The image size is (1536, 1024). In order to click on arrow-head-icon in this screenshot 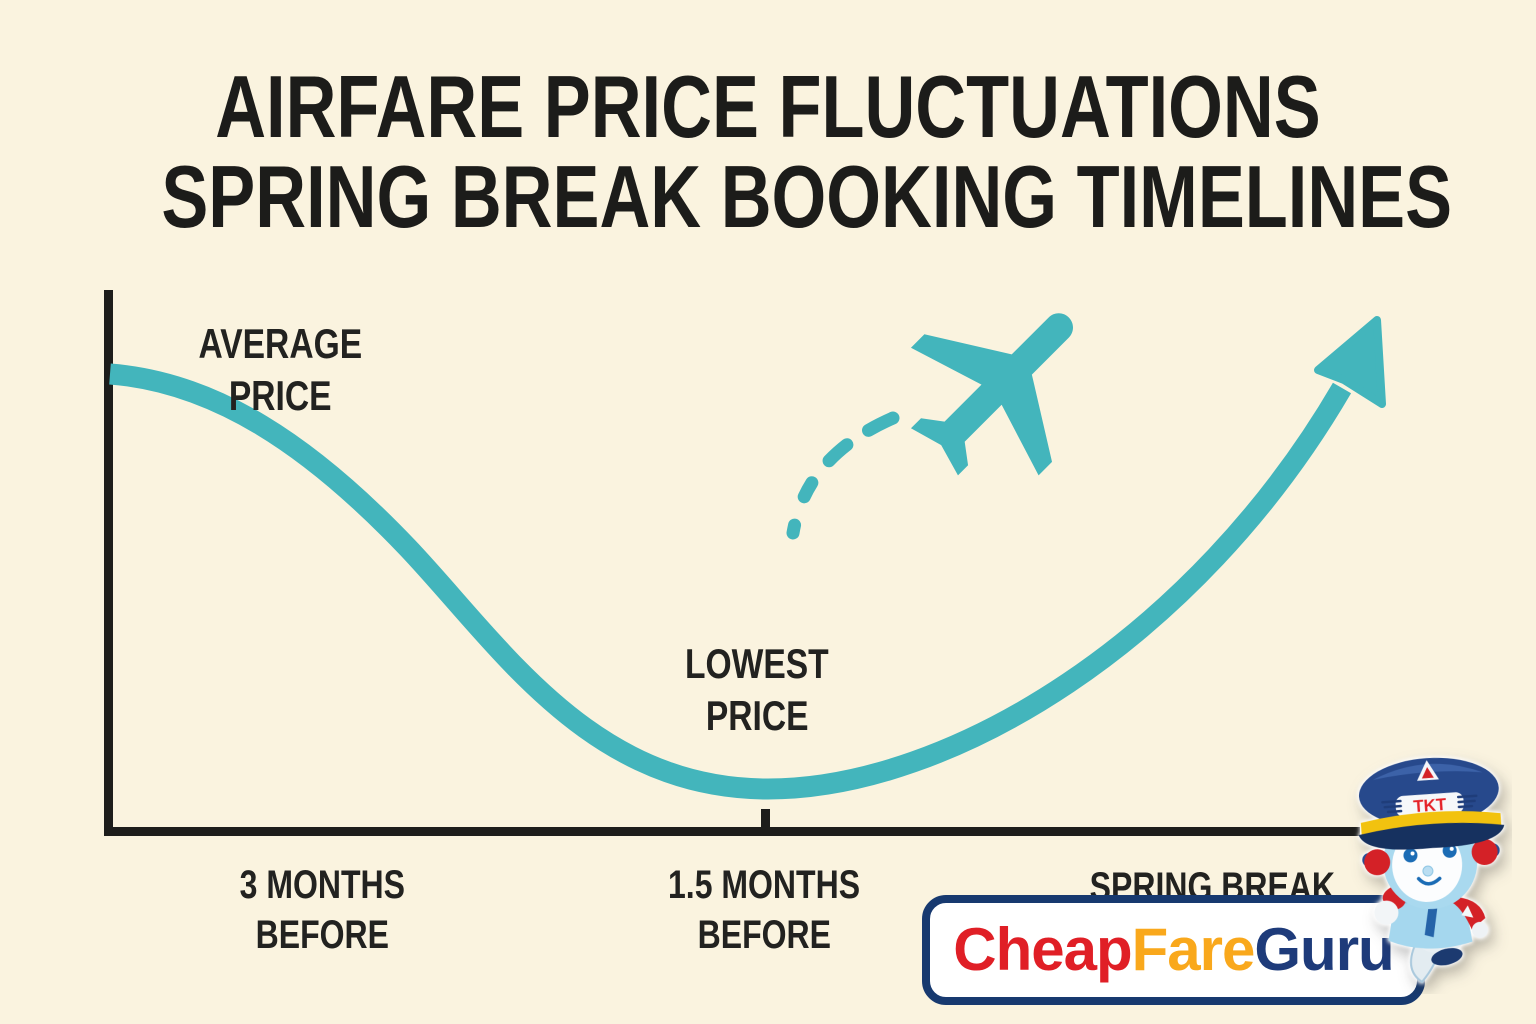, I will do `click(1350, 362)`.